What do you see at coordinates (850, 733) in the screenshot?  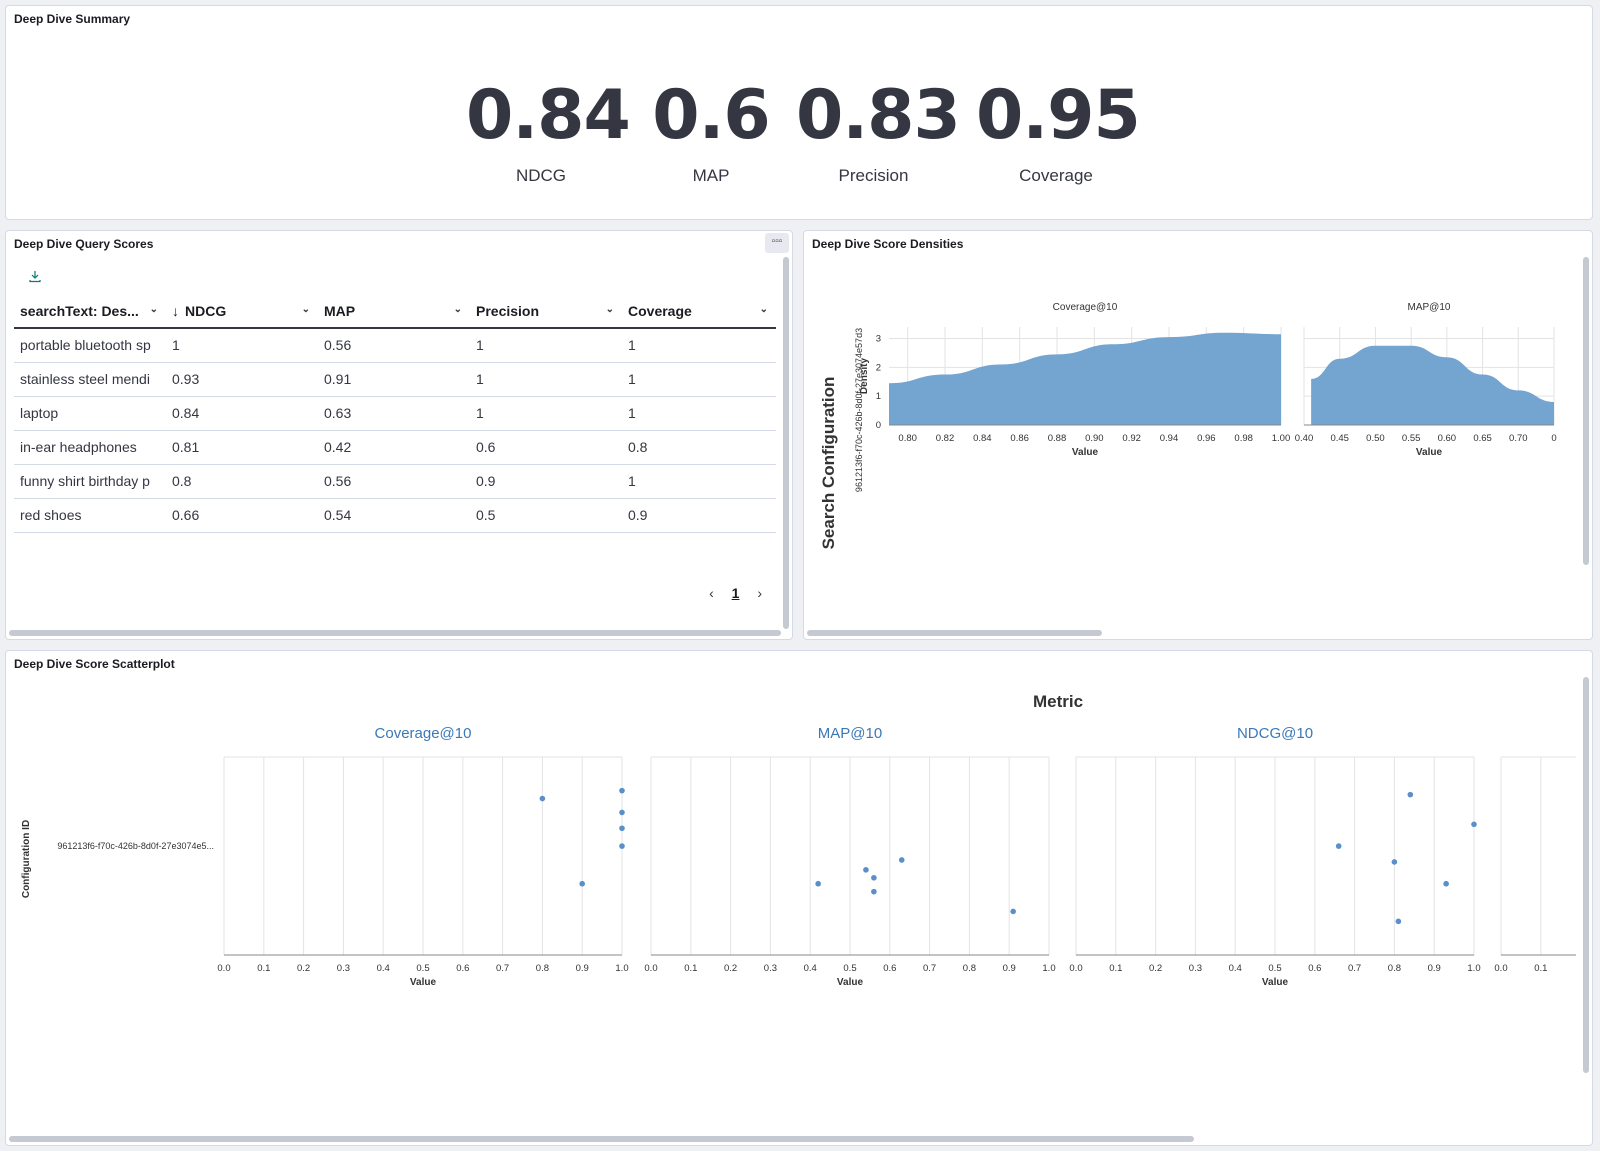 I see `facet-title: MAP@10` at bounding box center [850, 733].